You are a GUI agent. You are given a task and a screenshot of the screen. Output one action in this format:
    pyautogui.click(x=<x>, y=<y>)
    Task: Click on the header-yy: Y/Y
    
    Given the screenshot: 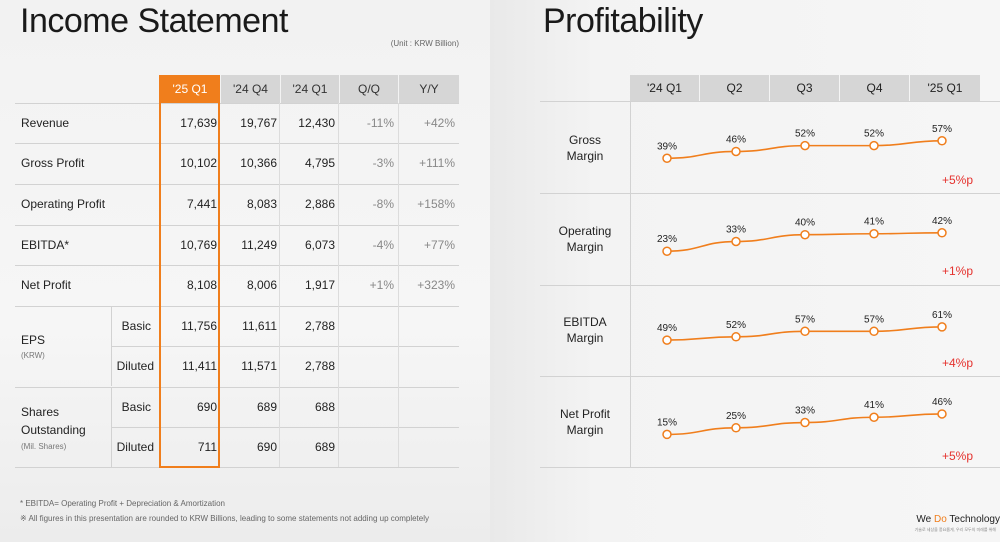 What is the action you would take?
    pyautogui.click(x=429, y=89)
    